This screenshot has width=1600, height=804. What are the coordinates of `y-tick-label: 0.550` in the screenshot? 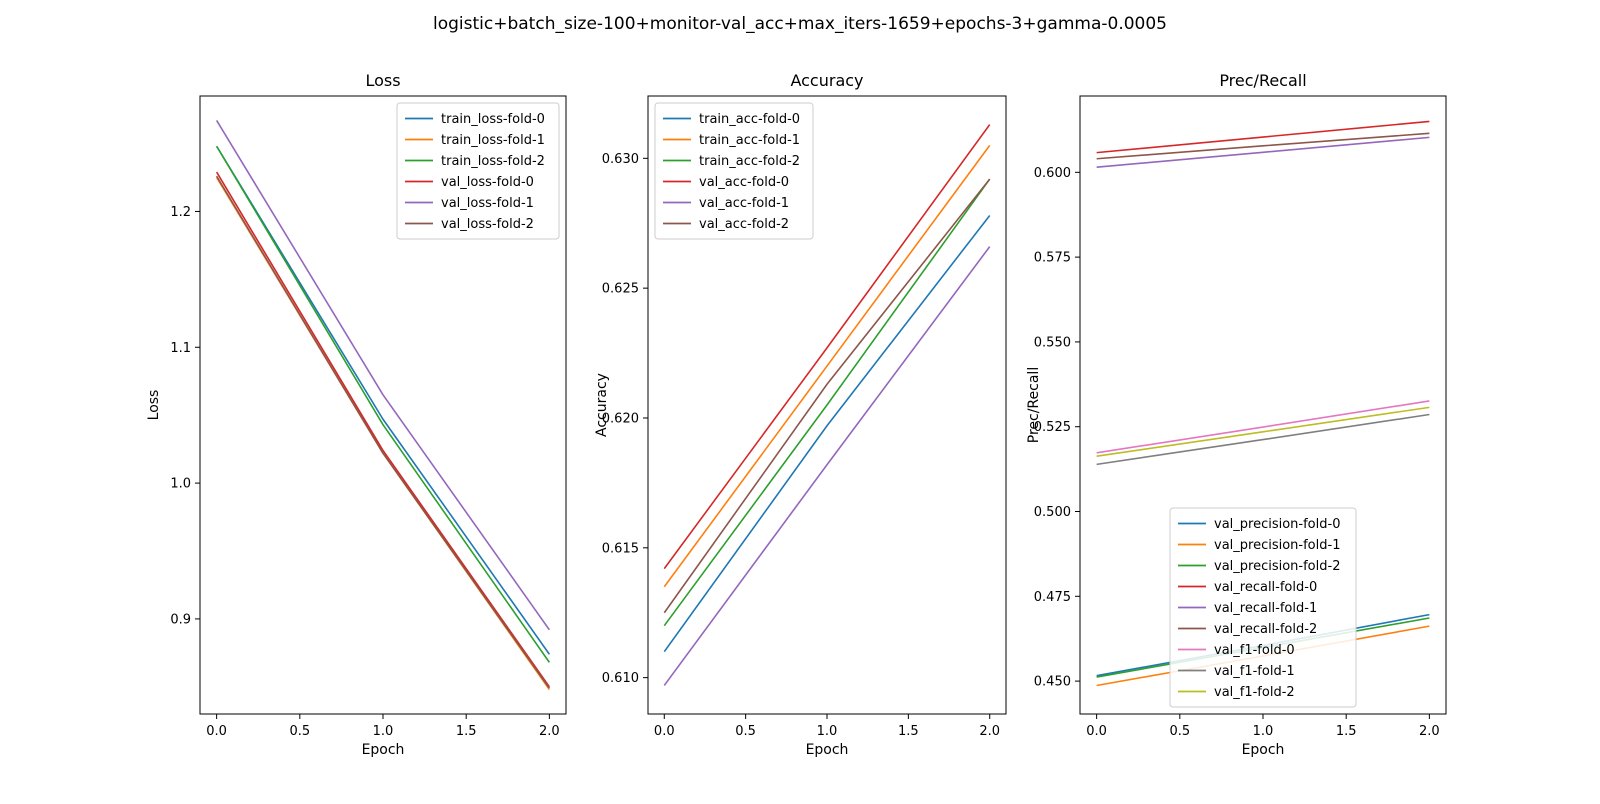 It's located at (1052, 342).